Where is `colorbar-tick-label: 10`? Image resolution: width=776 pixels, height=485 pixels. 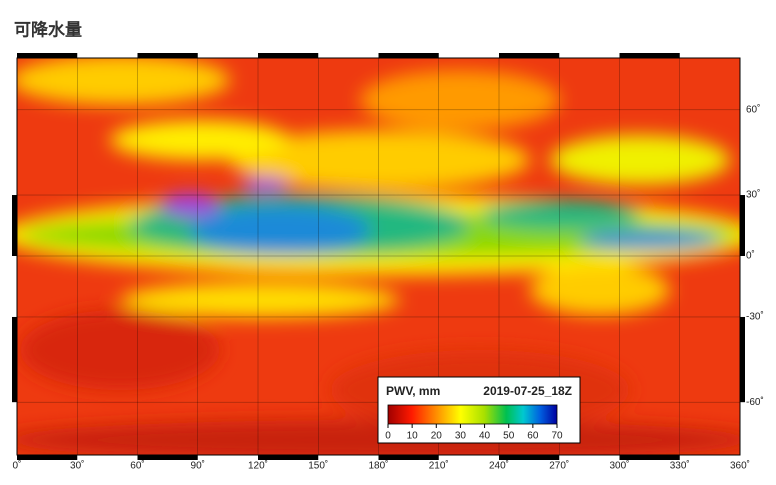 colorbar-tick-label: 10 is located at coordinates (413, 436).